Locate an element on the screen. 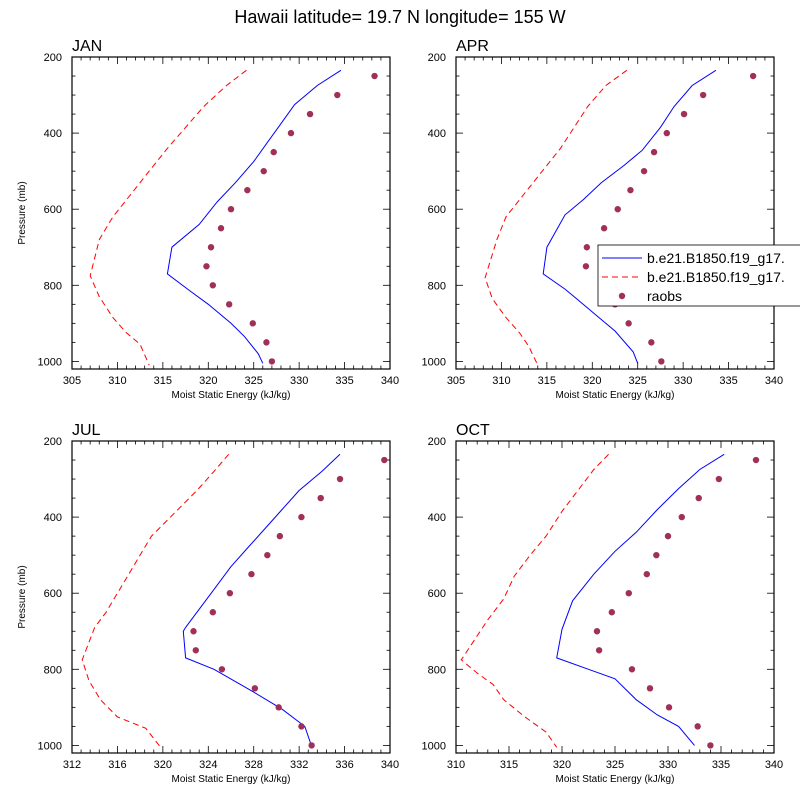  x-tick-label: 316 is located at coordinates (117, 765).